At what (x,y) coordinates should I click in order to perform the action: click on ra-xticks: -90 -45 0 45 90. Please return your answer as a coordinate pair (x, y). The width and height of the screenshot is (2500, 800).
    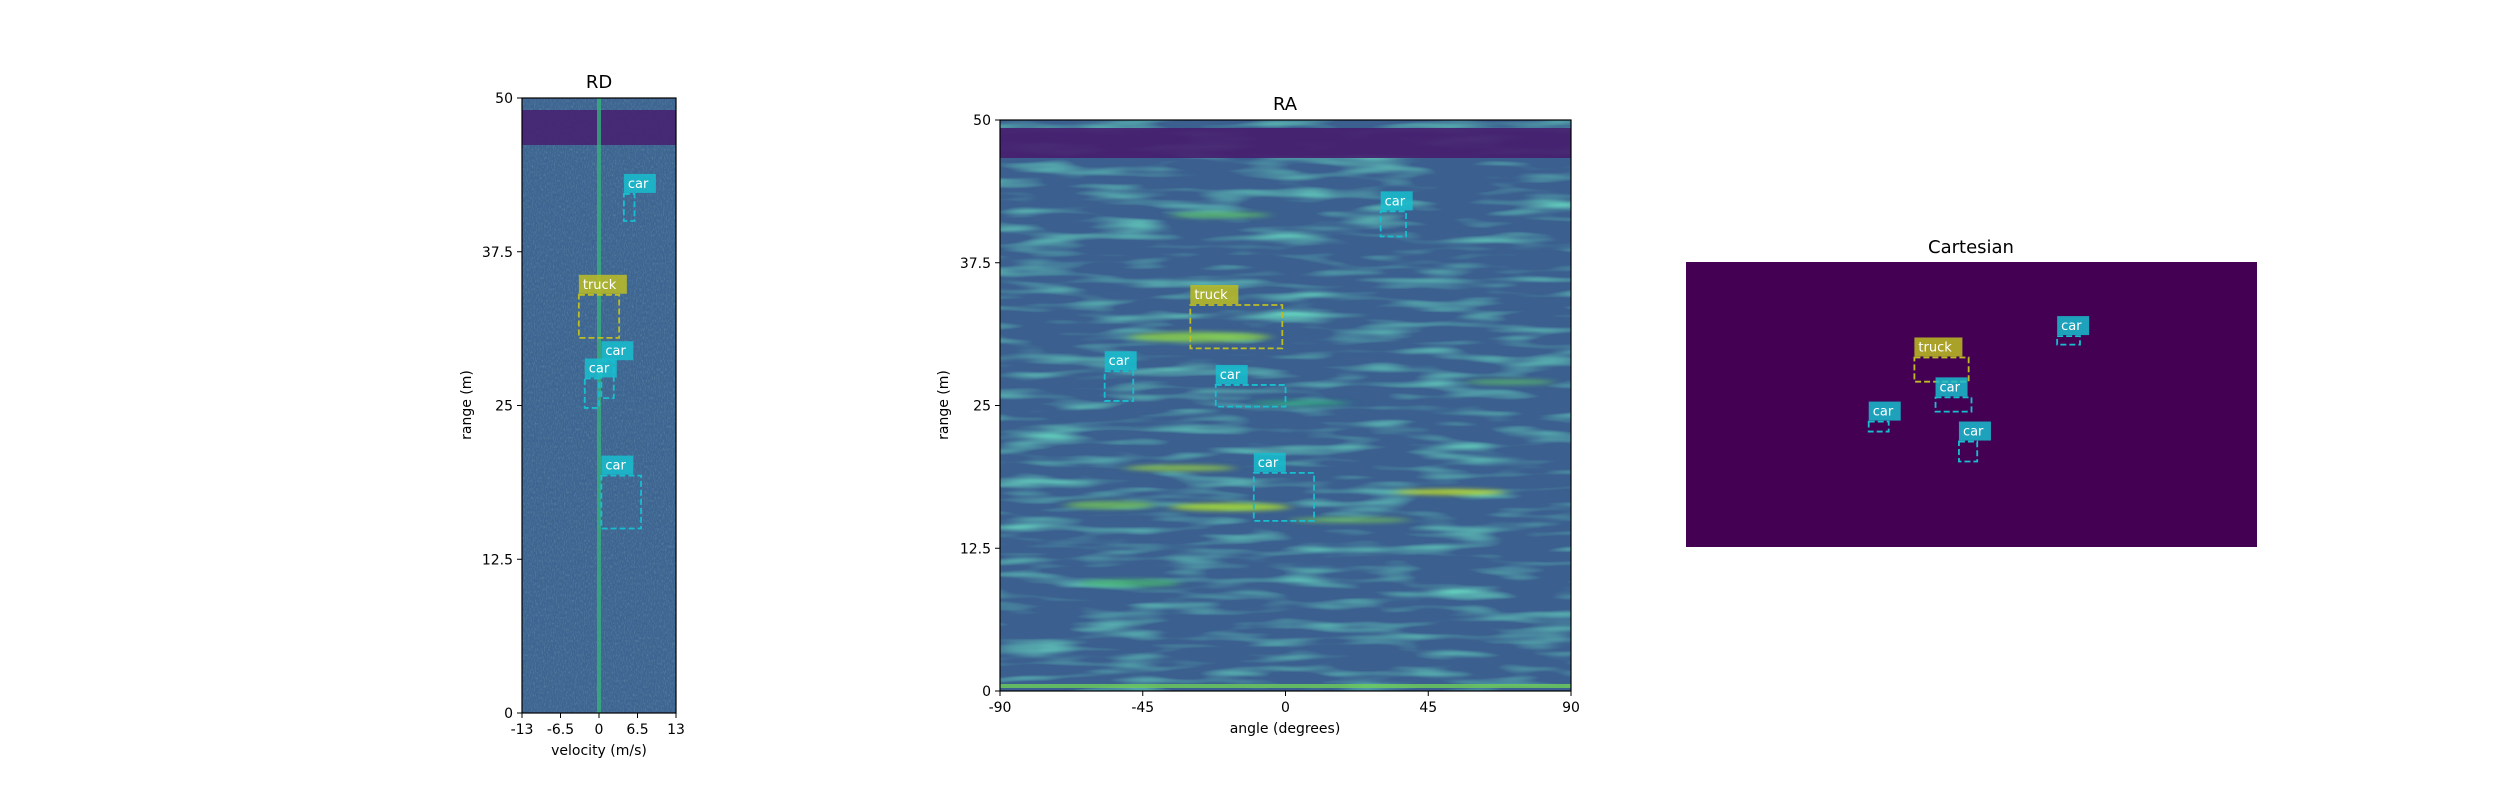
    Looking at the image, I should click on (1284, 703).